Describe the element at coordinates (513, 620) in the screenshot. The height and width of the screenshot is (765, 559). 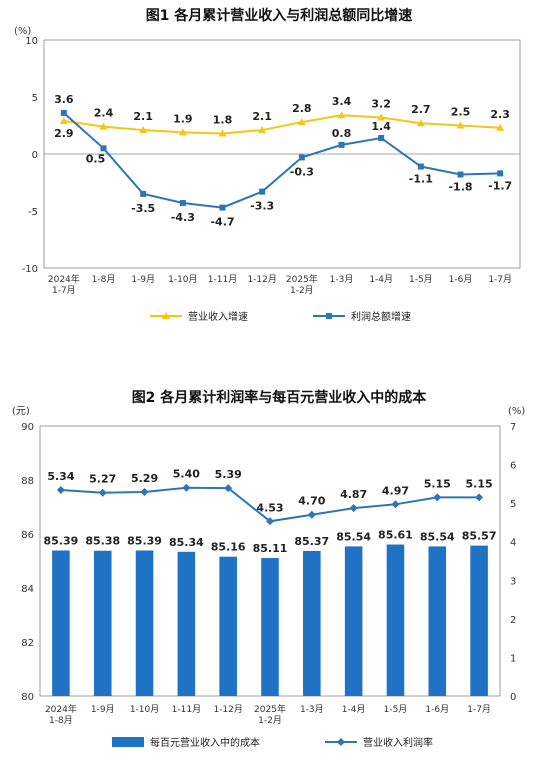
I see `y-tick-label-right: 2` at that location.